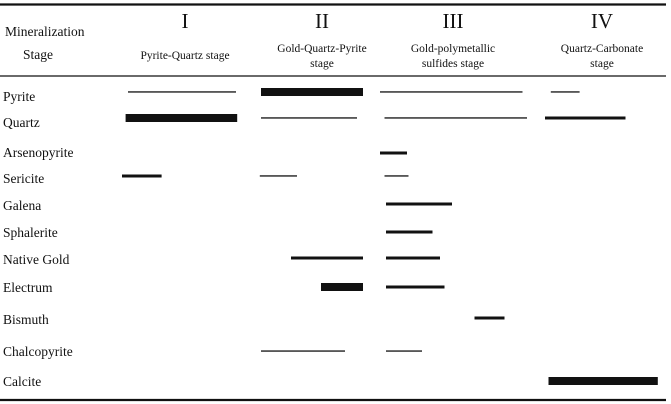 The width and height of the screenshot is (671, 404). I want to click on stage-numeral-1: I, so click(185, 21).